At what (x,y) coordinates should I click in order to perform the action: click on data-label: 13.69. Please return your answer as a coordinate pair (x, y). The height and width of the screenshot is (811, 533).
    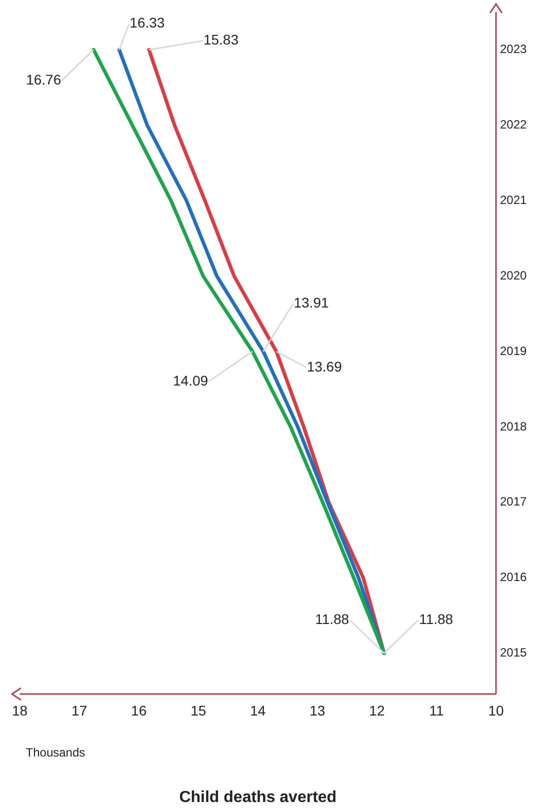
    Looking at the image, I should click on (324, 366).